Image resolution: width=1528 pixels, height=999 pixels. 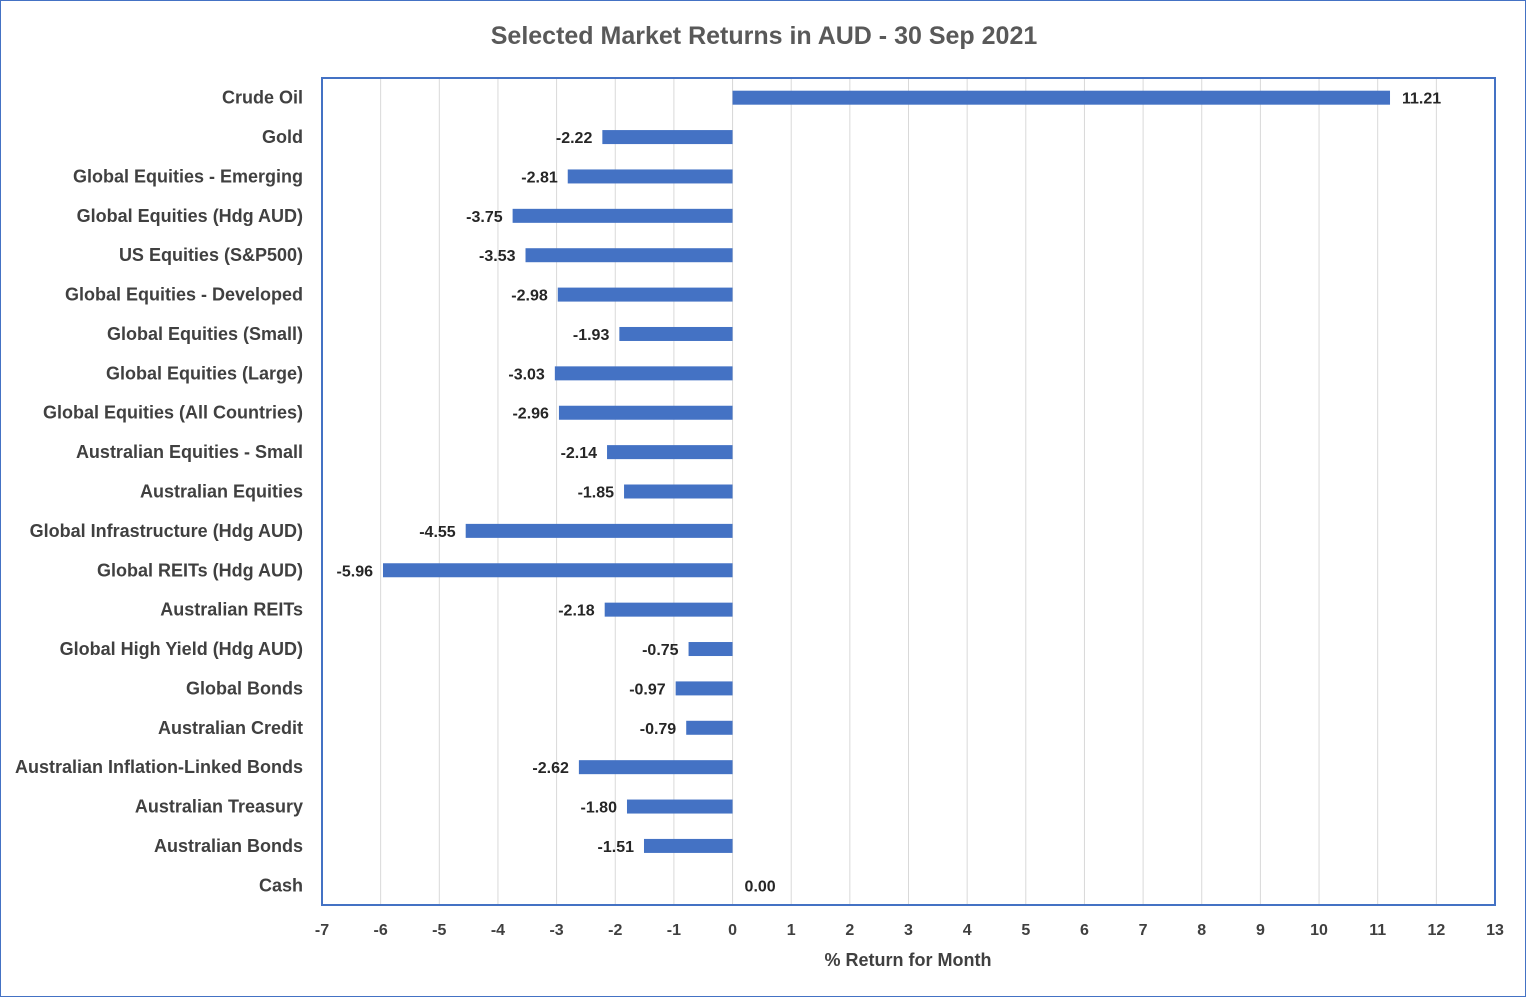 I want to click on category-label: Australian Credit, so click(x=230, y=728).